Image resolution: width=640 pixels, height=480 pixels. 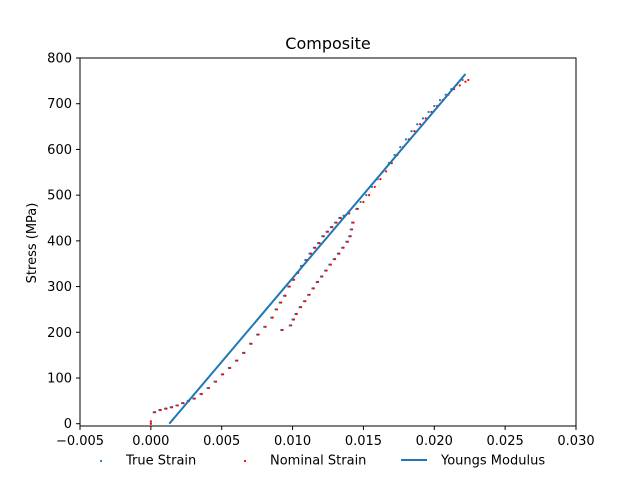 What do you see at coordinates (68, 424) in the screenshot?
I see `y-tick-label: 0` at bounding box center [68, 424].